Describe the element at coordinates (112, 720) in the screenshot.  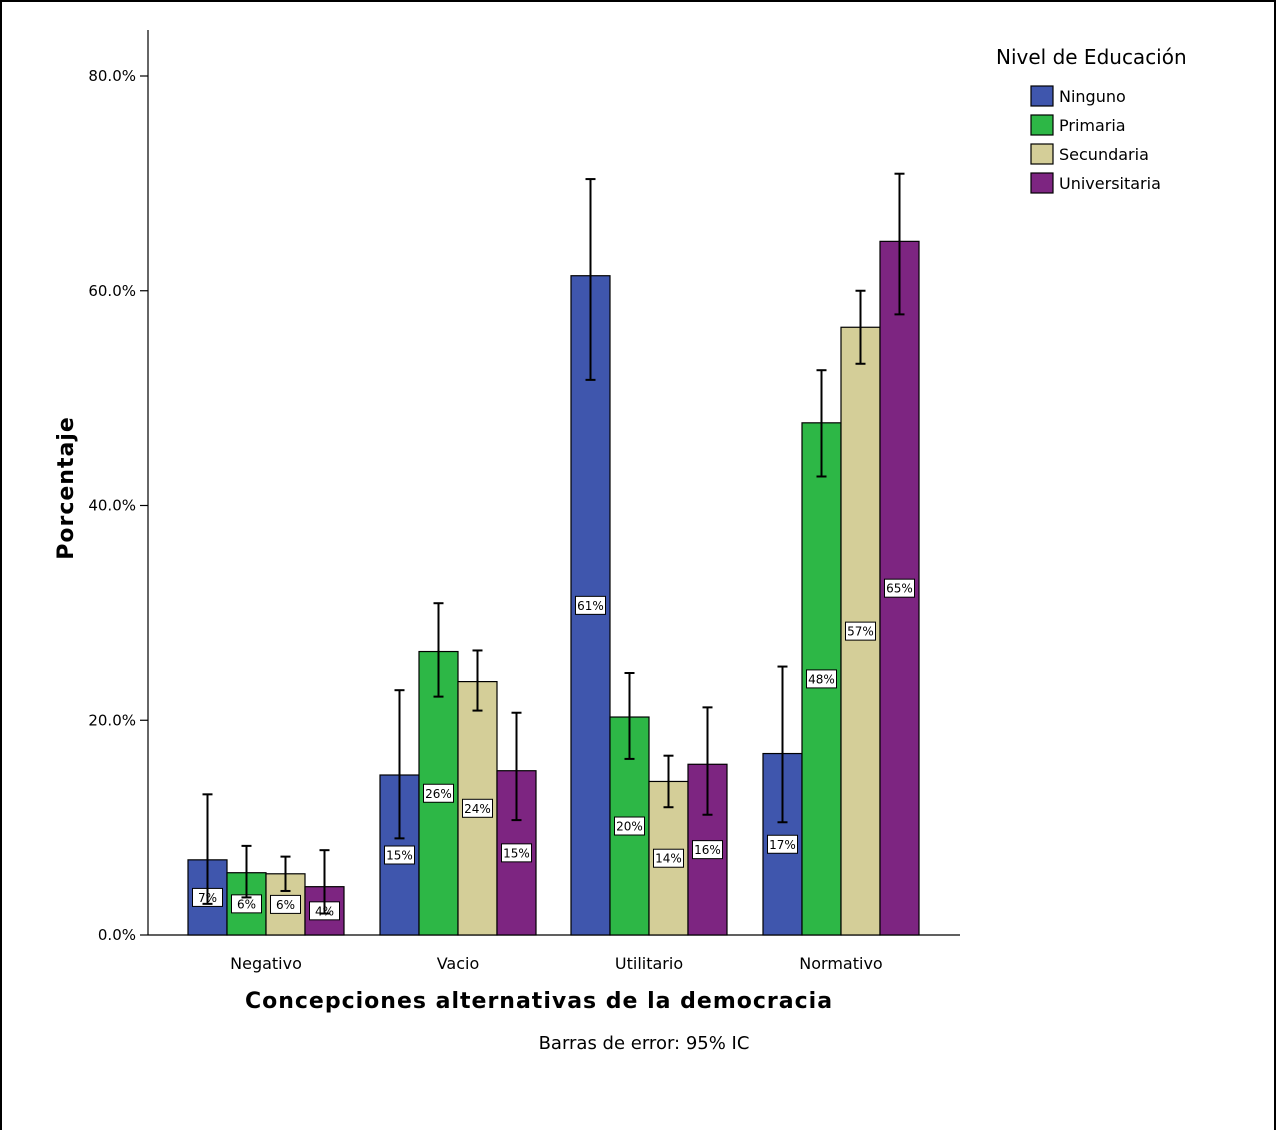
I see `y-tick-label: 20.0%` at that location.